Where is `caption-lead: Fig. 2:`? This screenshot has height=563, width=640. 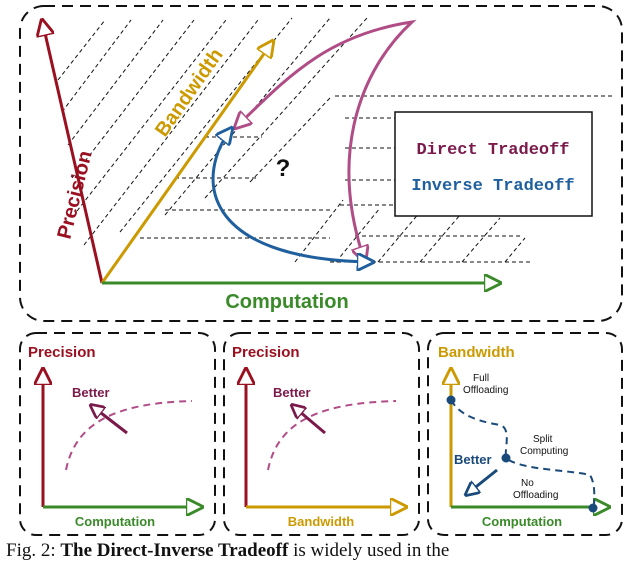 caption-lead: Fig. 2: is located at coordinates (31, 550).